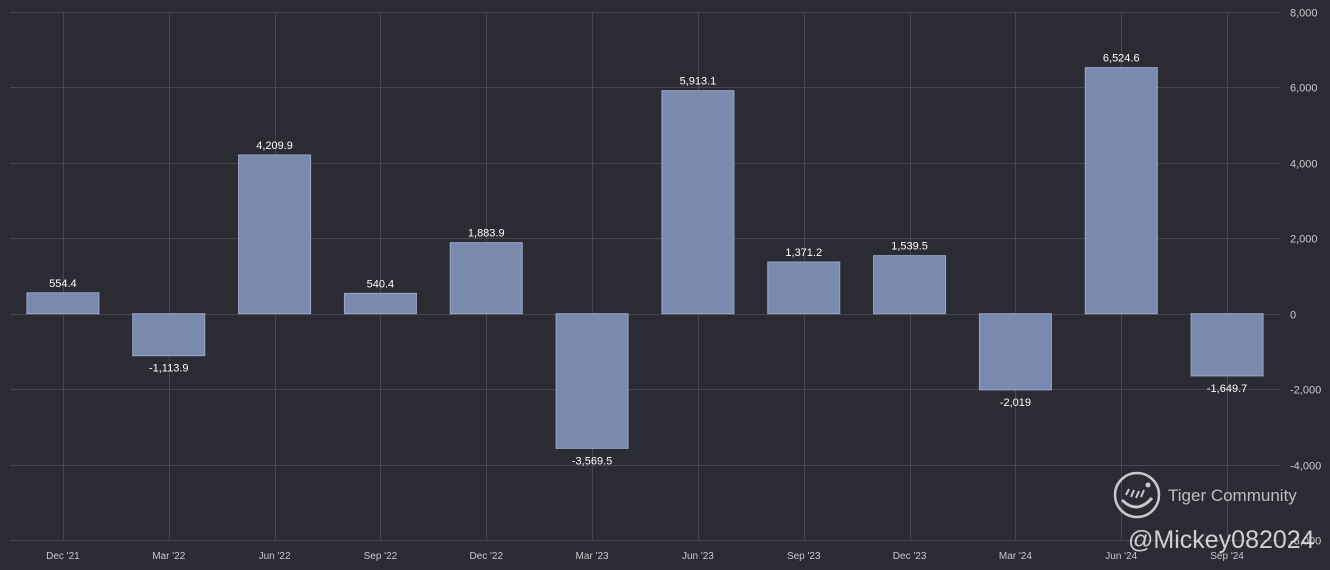  Describe the element at coordinates (803, 253) in the screenshot. I see `data-label: 1,371.2` at that location.